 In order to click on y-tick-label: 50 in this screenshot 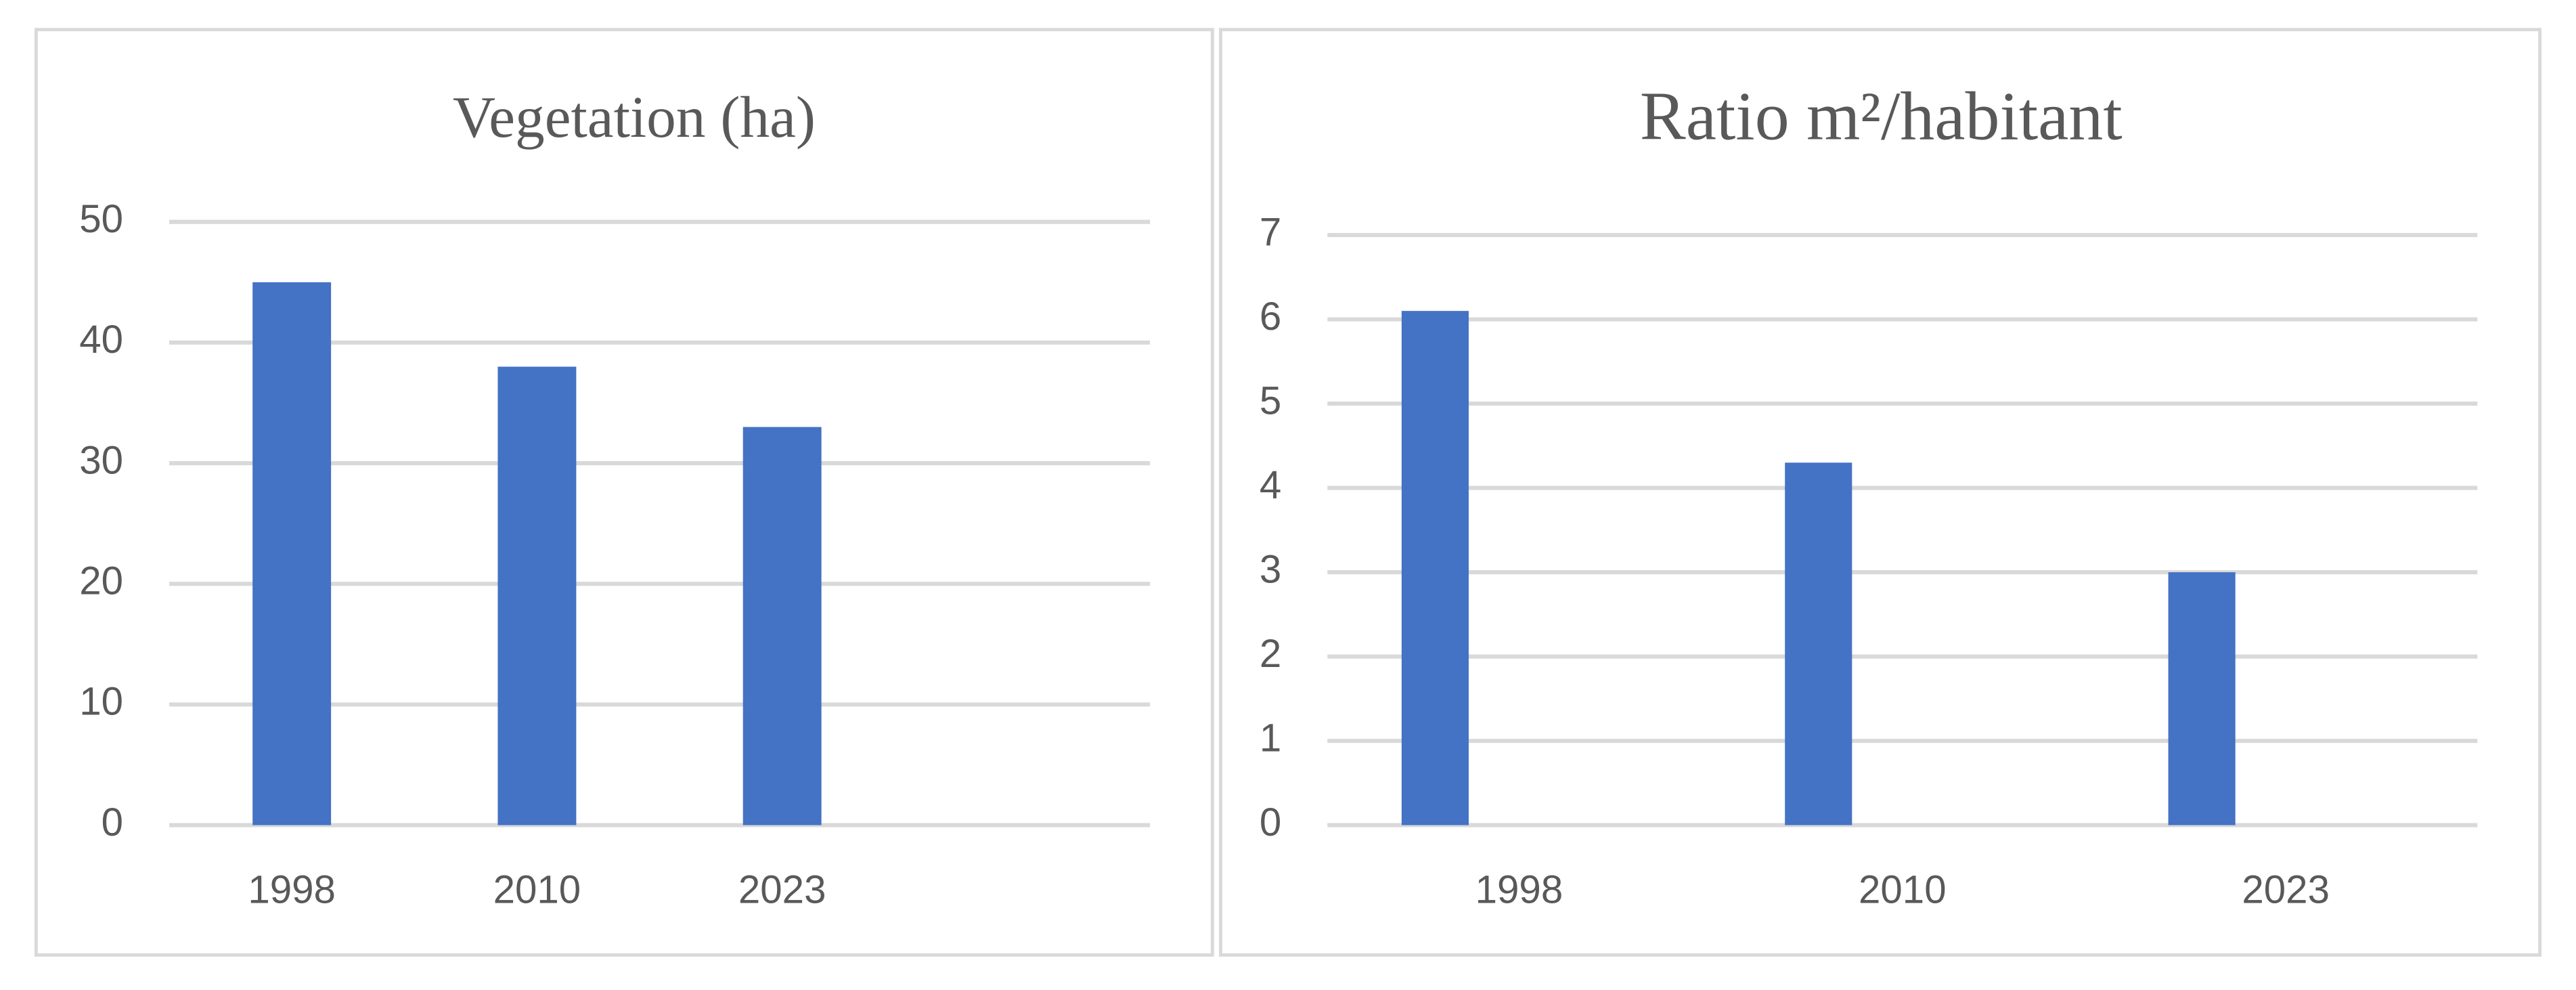, I will do `click(101, 219)`.